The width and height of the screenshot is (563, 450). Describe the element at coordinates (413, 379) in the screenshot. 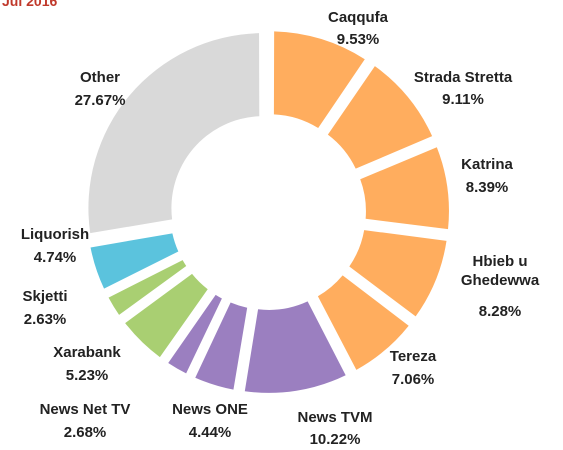

I see `segment-value: 7.06%` at that location.